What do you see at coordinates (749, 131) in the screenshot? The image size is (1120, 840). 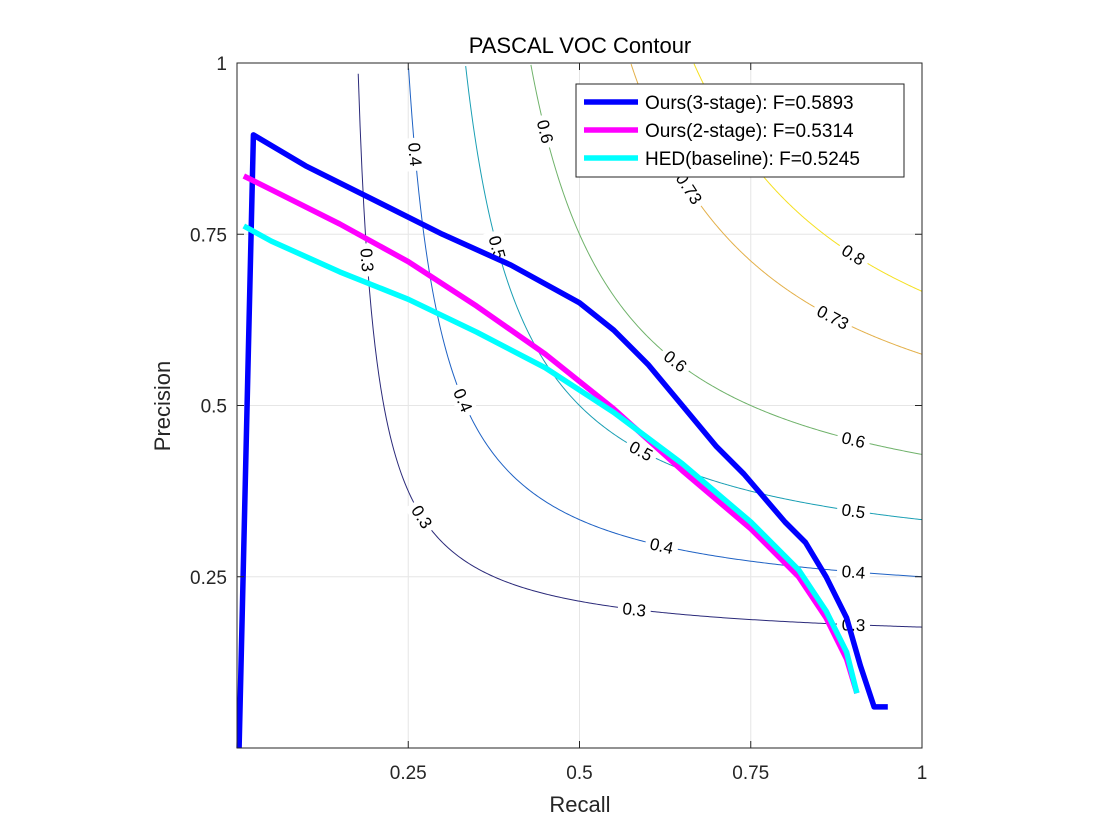 I see `legend-entry: Ours(2-stage): F=0.5314` at bounding box center [749, 131].